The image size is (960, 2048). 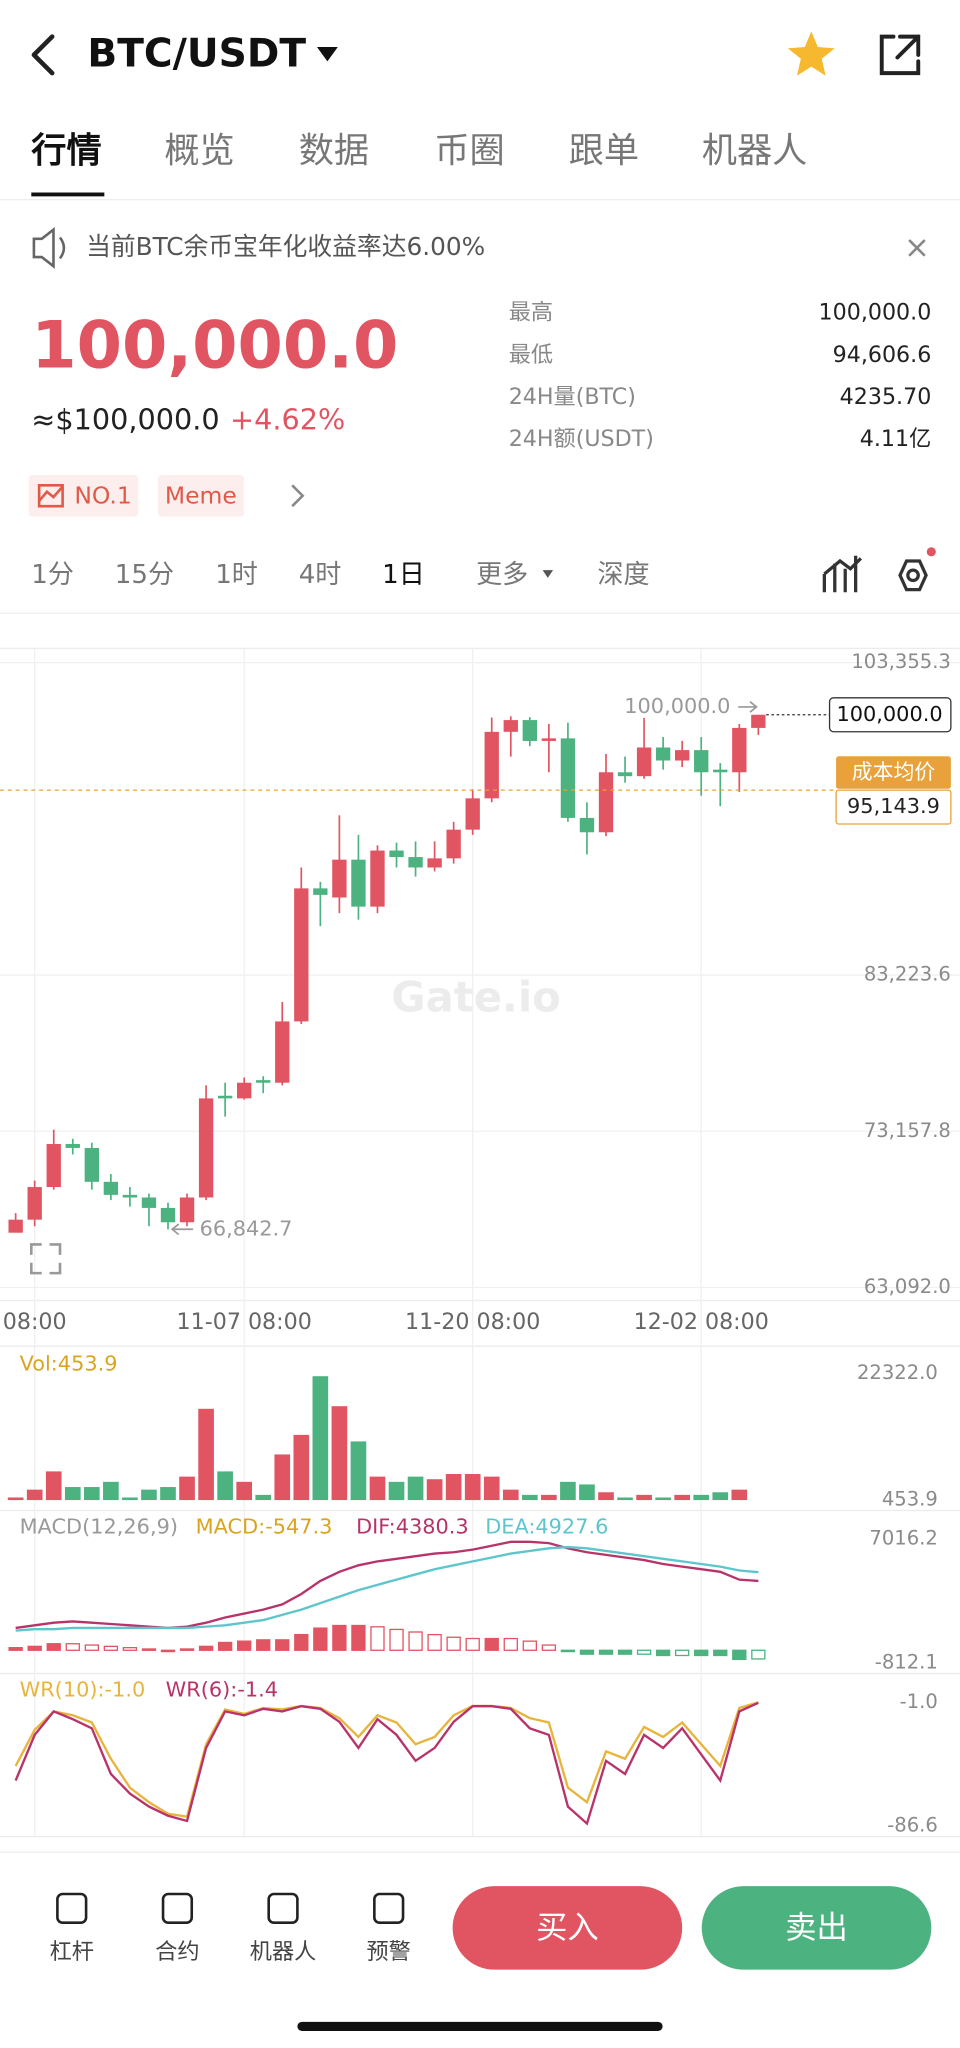 I want to click on x-tick-label: 12-02 08:00, so click(x=701, y=1322).